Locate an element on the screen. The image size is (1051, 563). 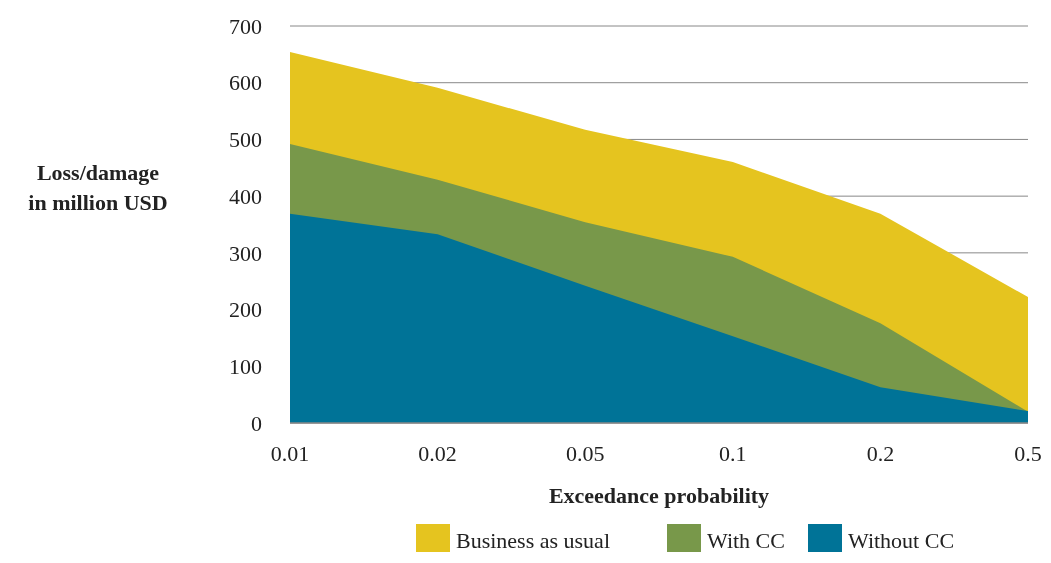
y-tick-label: 400 is located at coordinates (245, 196).